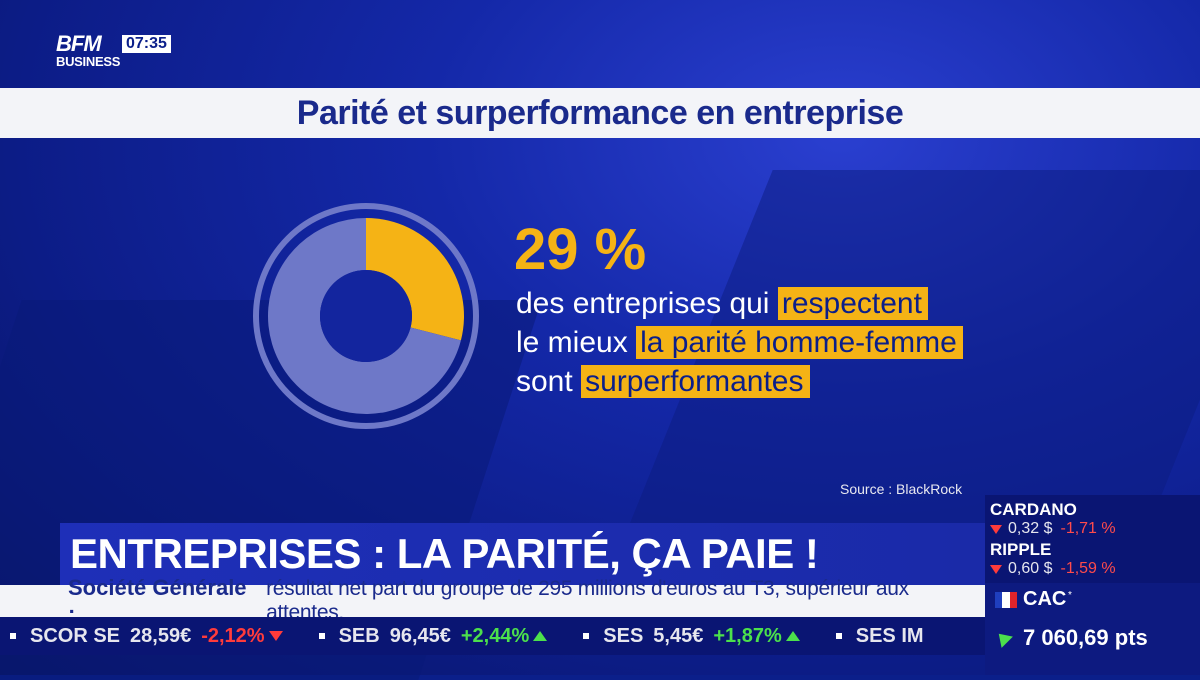 The image size is (1200, 680). I want to click on crypto-name: RIPPLE, so click(1021, 549).